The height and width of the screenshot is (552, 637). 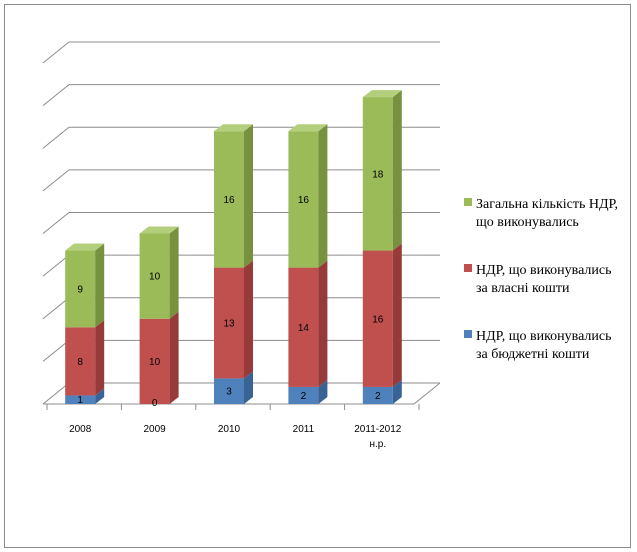 I want to click on x-tick-label: 2011-2012, so click(x=378, y=429).